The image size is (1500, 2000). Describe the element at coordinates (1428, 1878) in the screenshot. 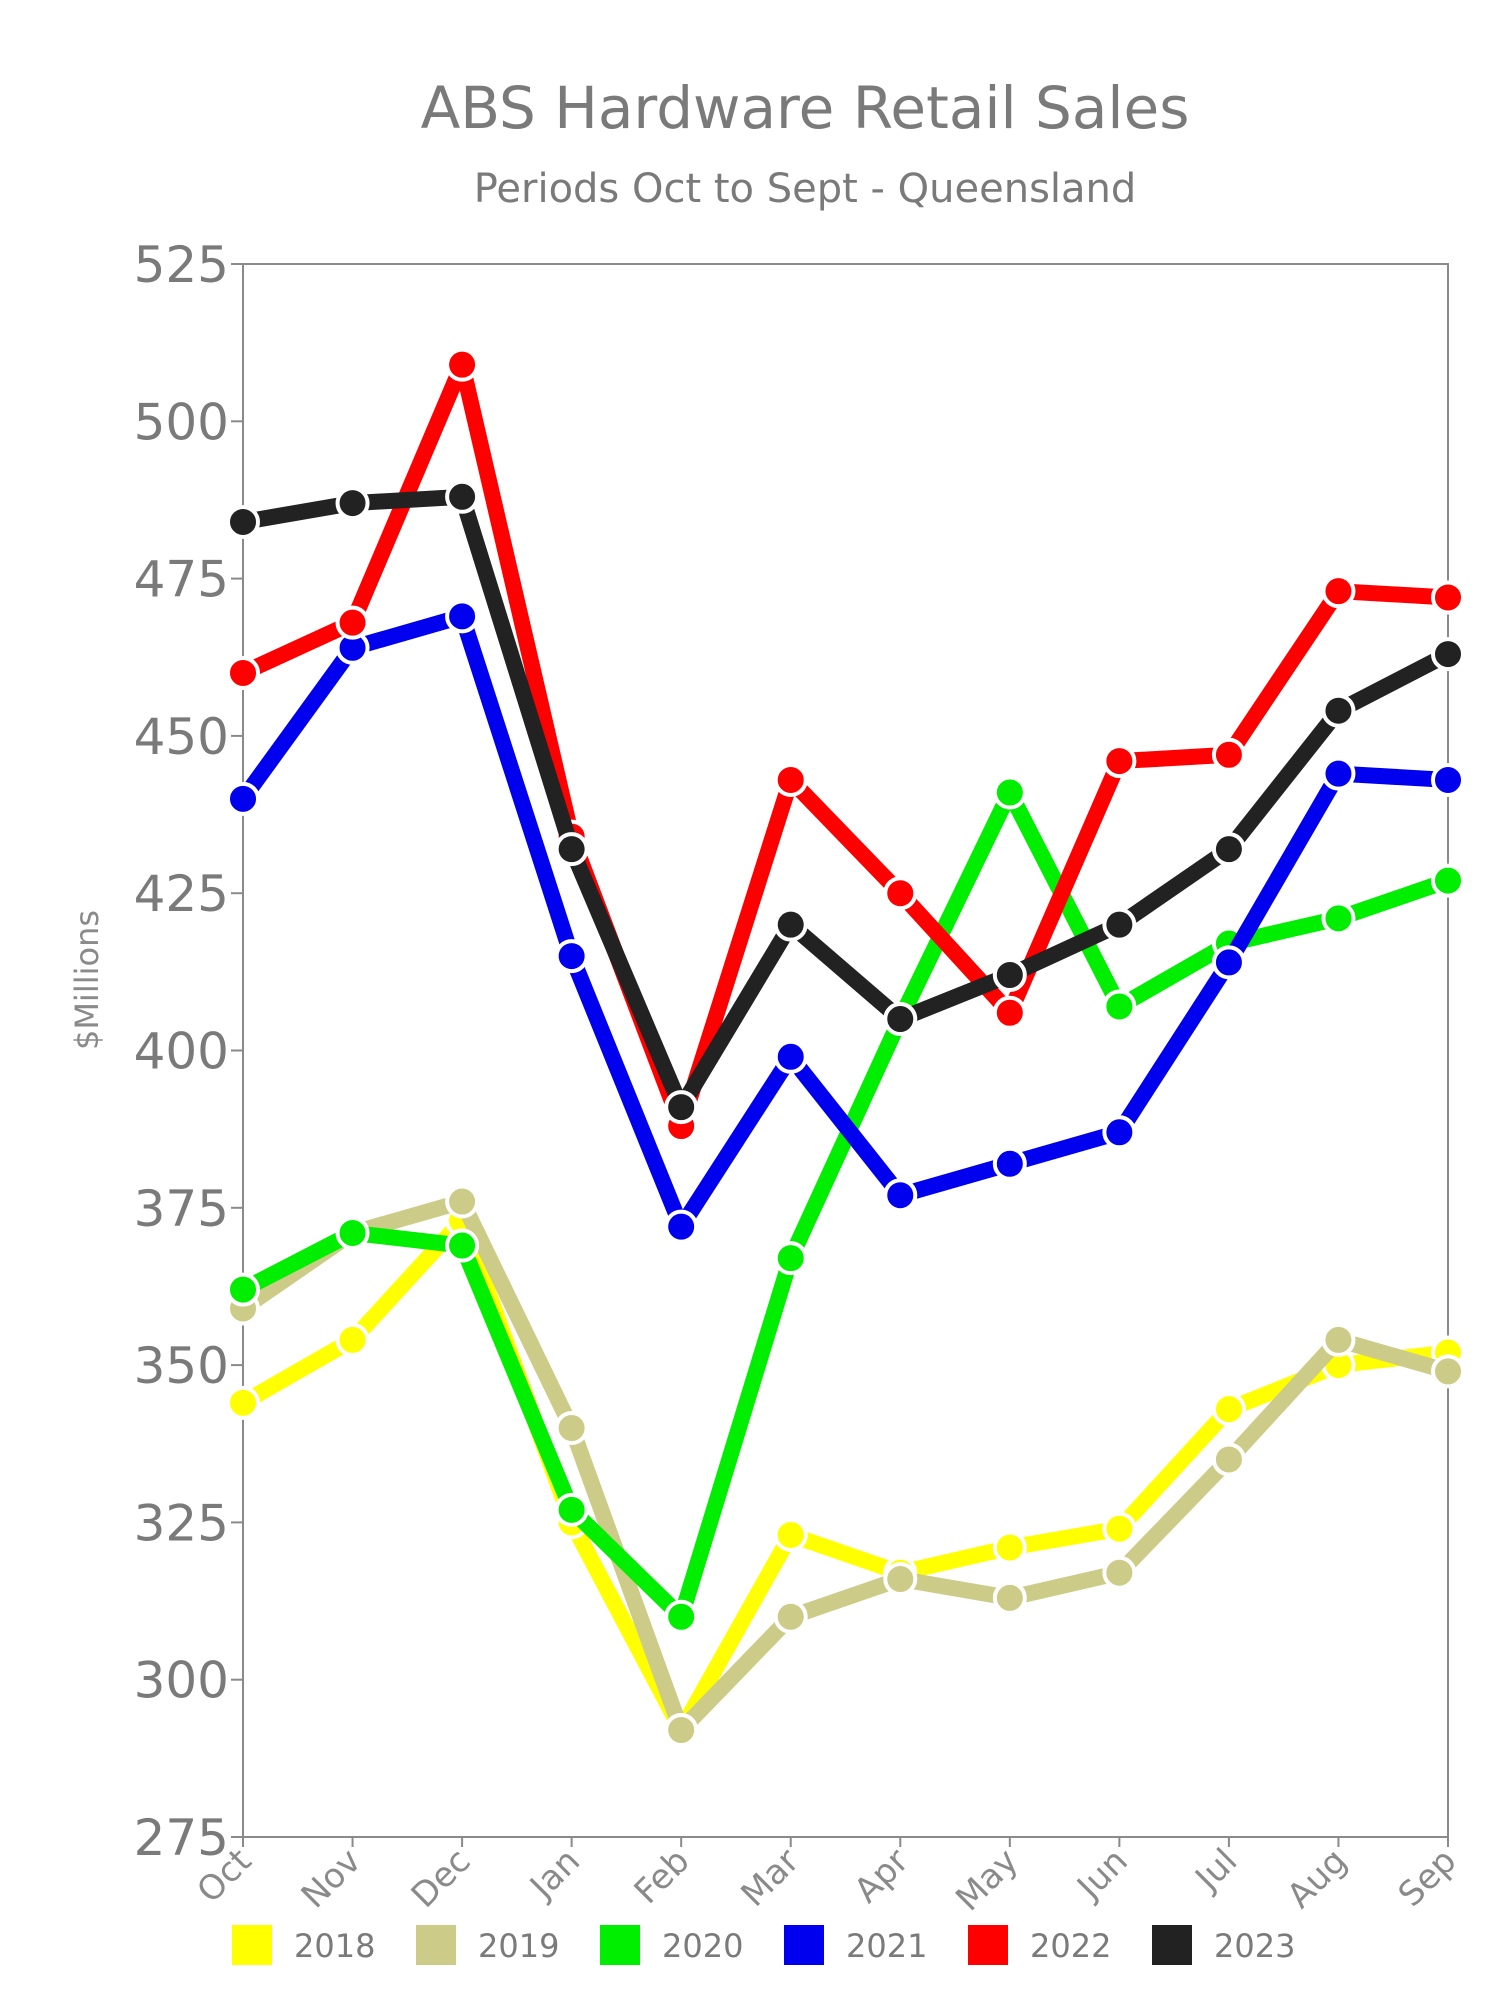

I see `x-tick-label: Sep` at that location.